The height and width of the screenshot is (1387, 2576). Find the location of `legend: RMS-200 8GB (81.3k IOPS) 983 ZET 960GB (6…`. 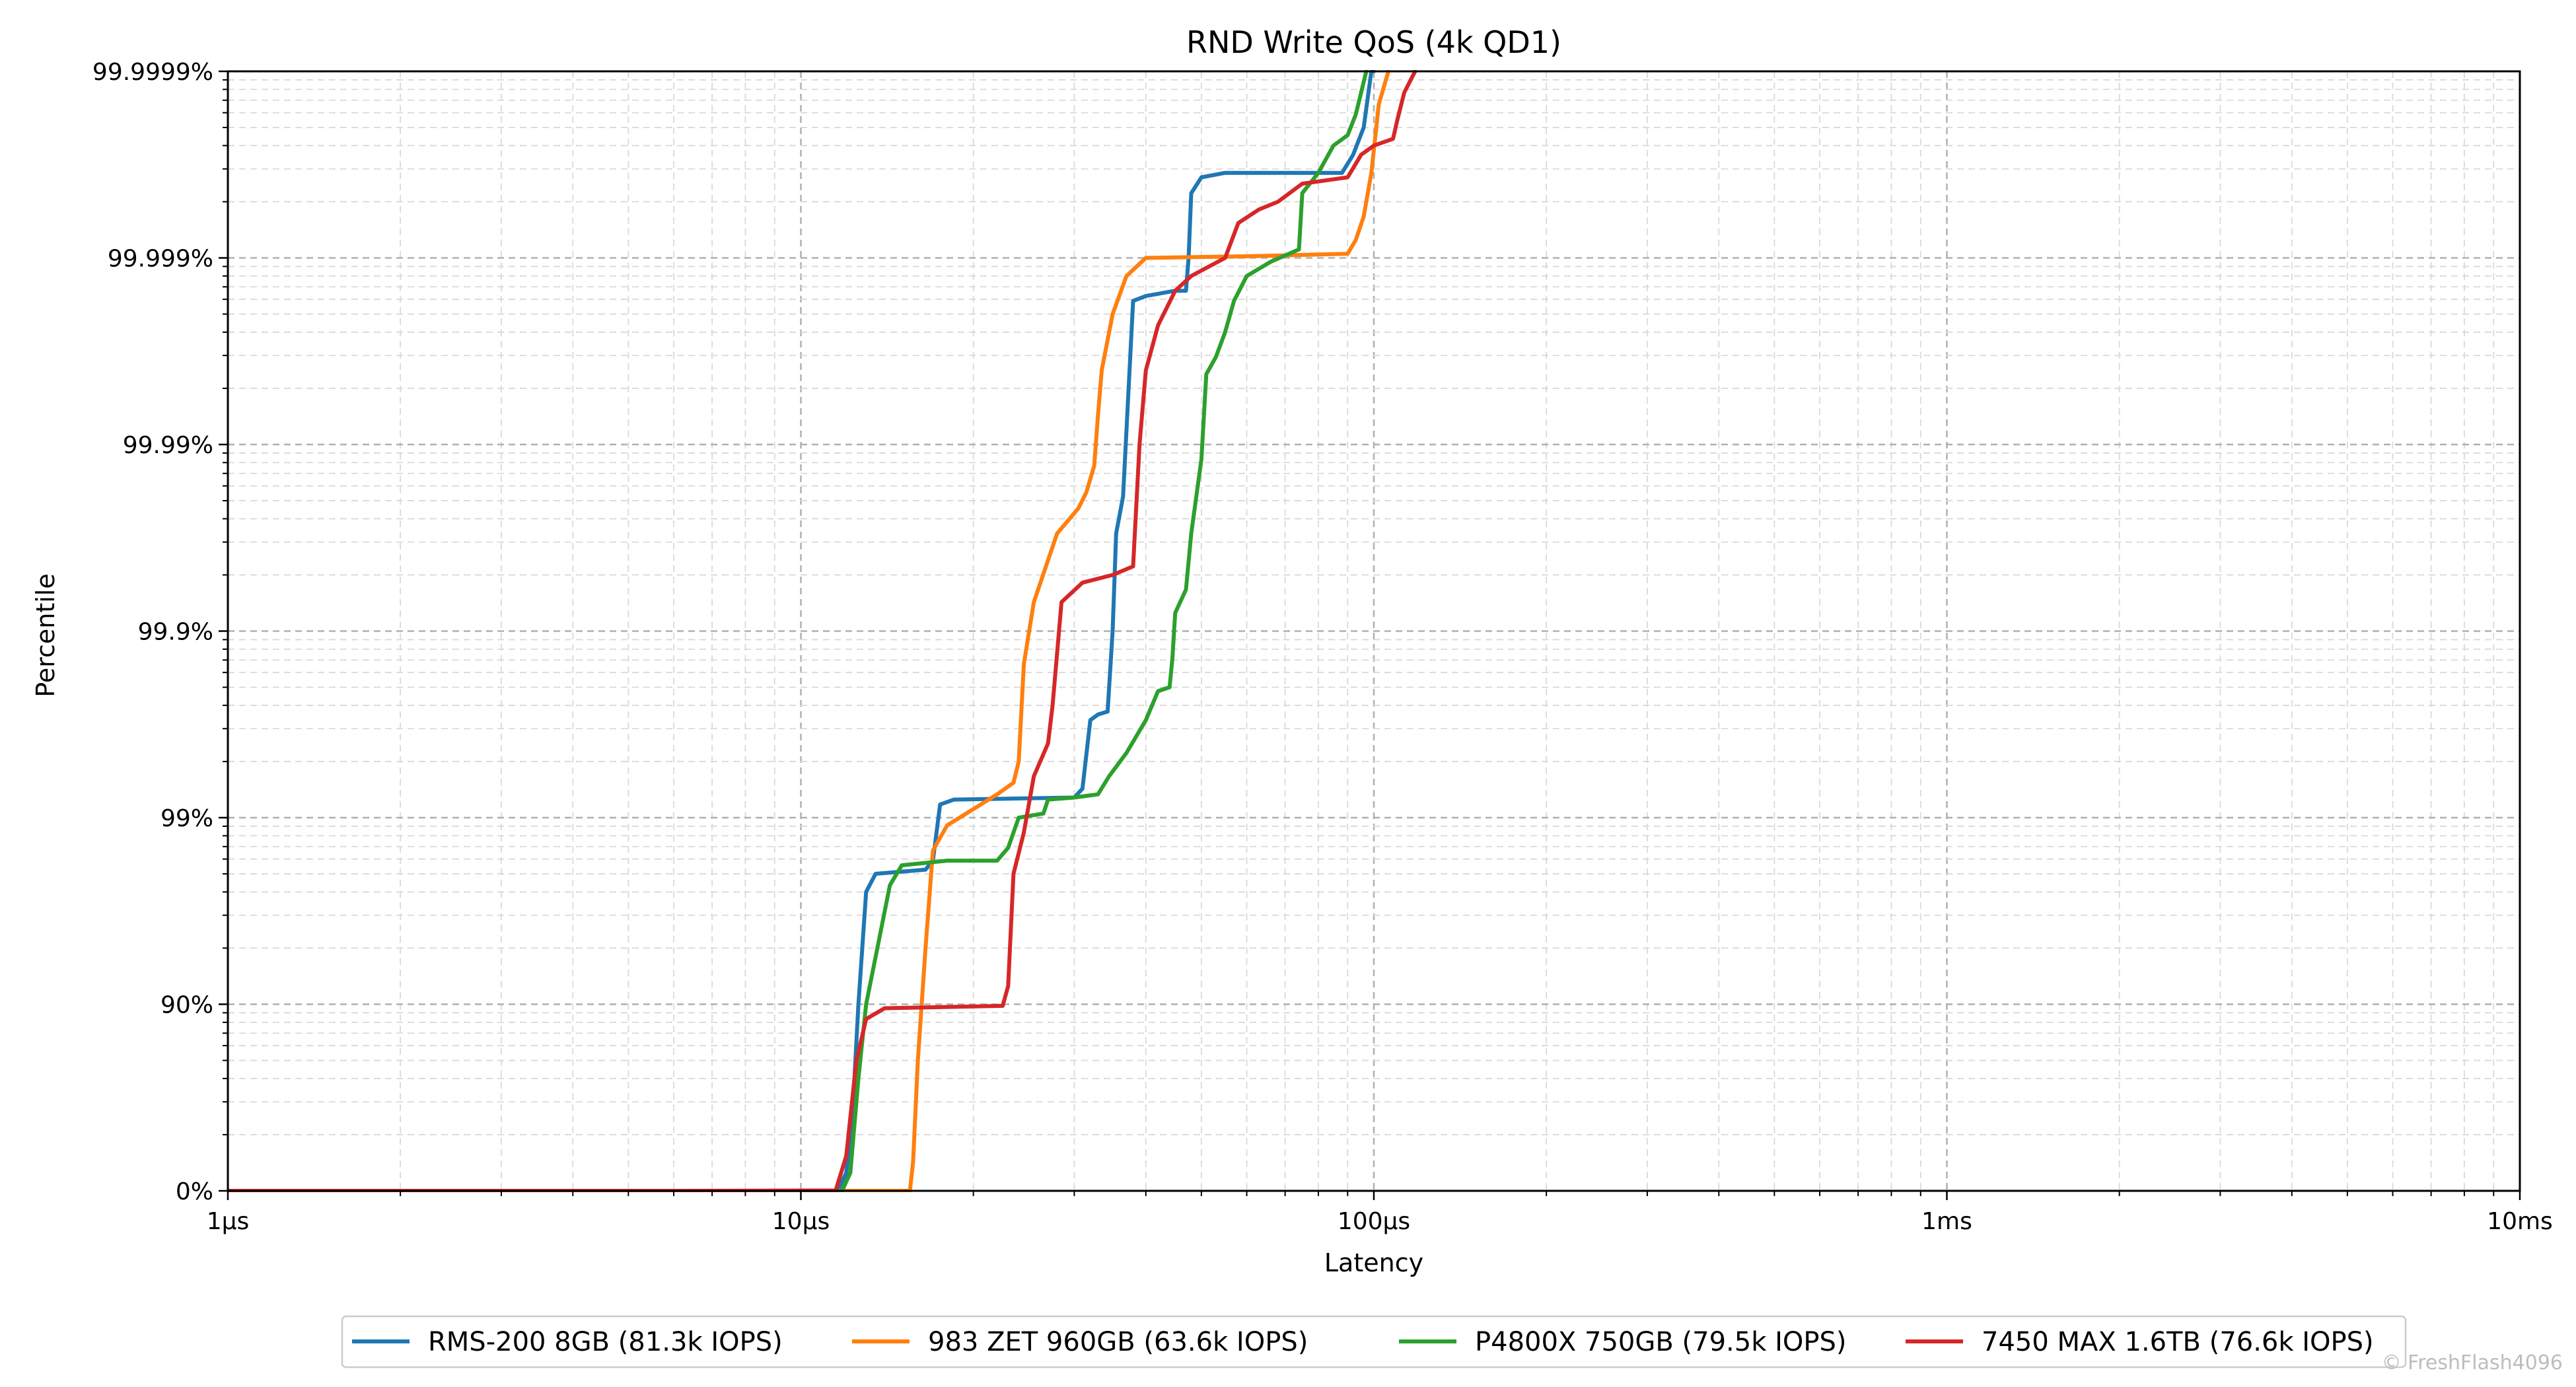

legend: RMS-200 8GB (81.3k IOPS) 983 ZET 960GB (6… is located at coordinates (1374, 1342).